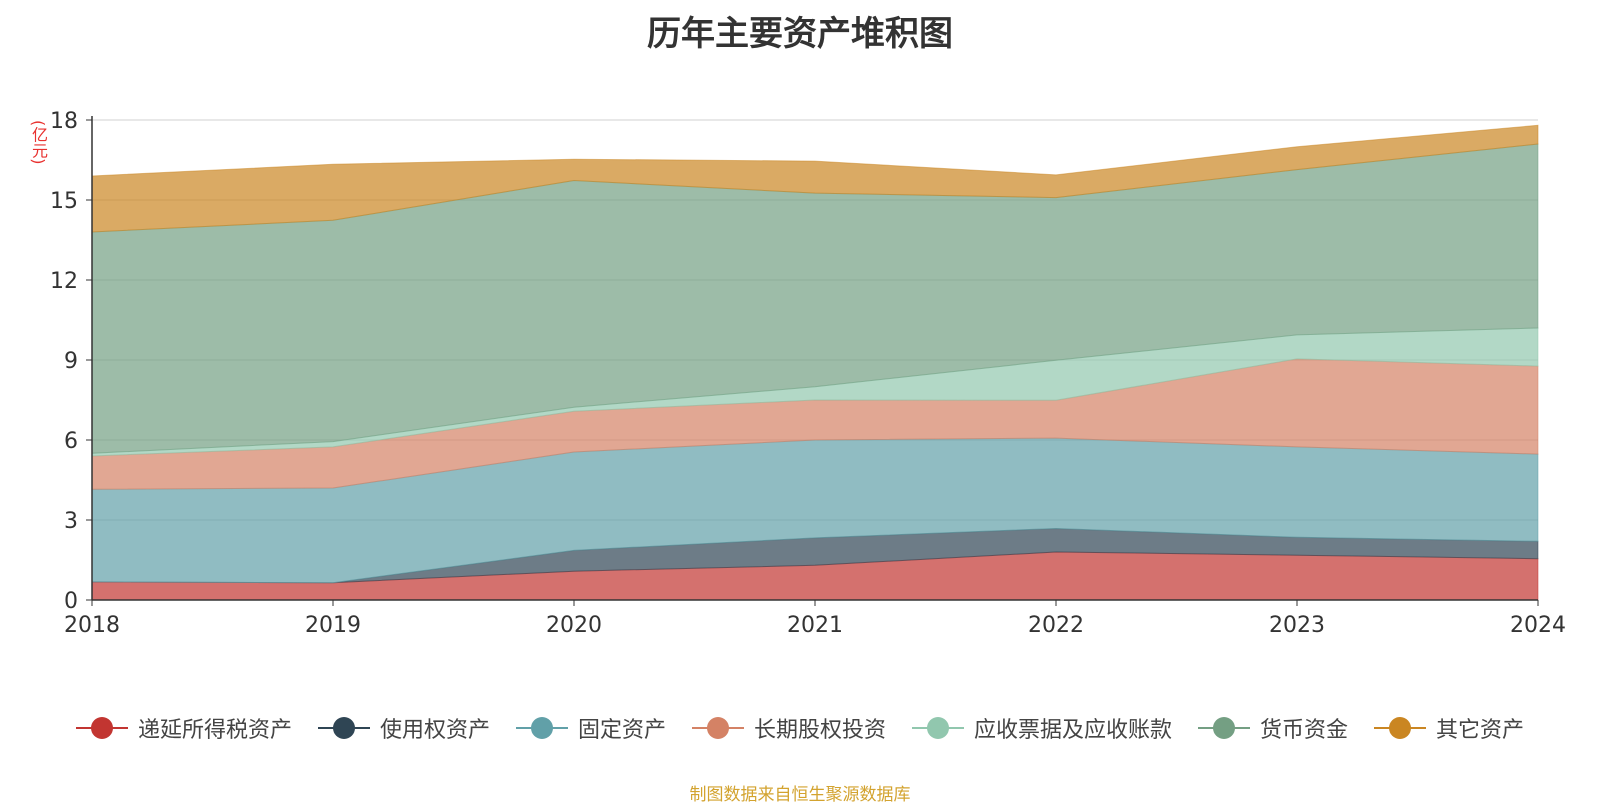 The width and height of the screenshot is (1600, 805). What do you see at coordinates (1297, 625) in the screenshot?
I see `x-tick-label: 2023` at bounding box center [1297, 625].